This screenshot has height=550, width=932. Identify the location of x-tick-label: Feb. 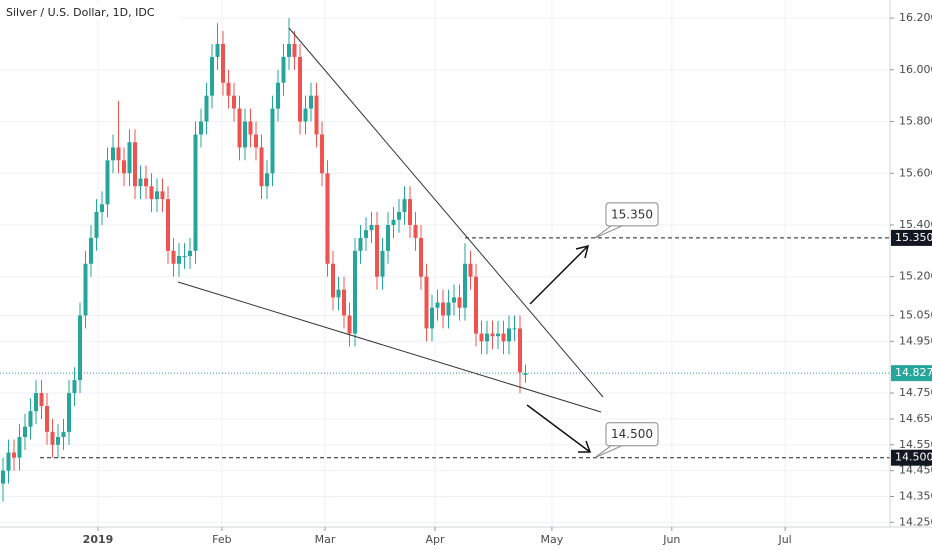
(221, 539).